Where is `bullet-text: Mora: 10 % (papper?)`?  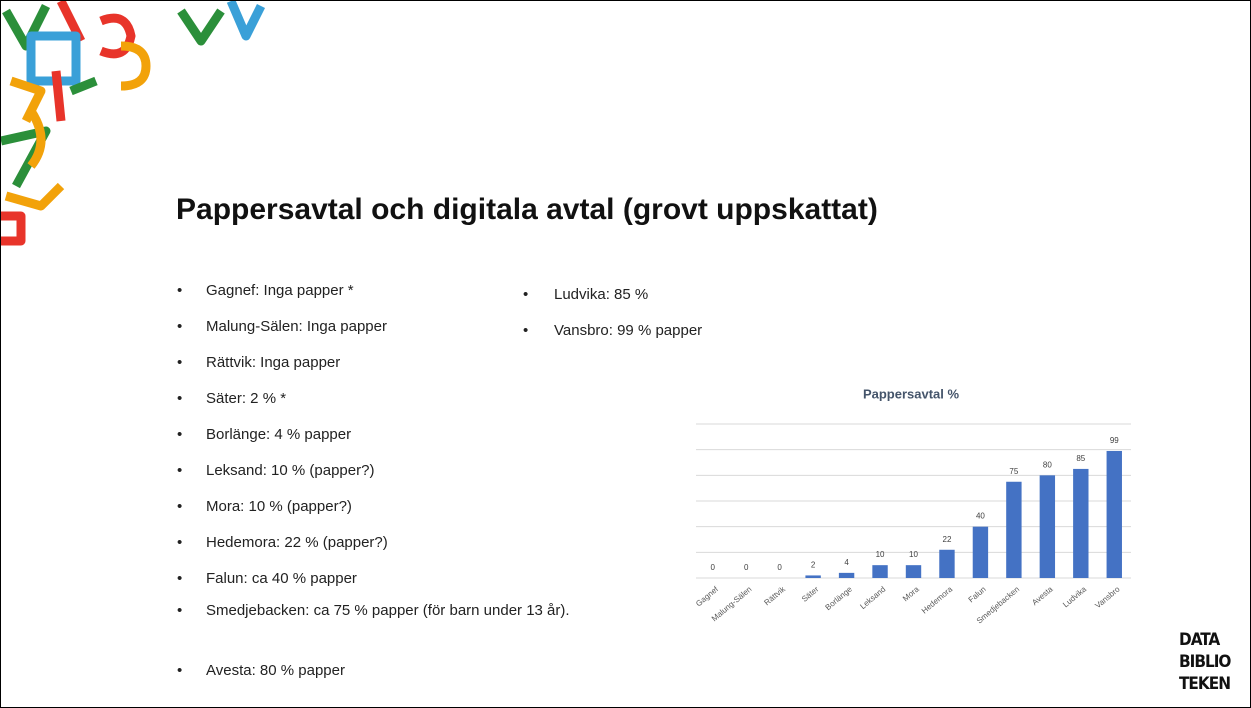
bullet-text: Mora: 10 % (papper?) is located at coordinates (279, 506).